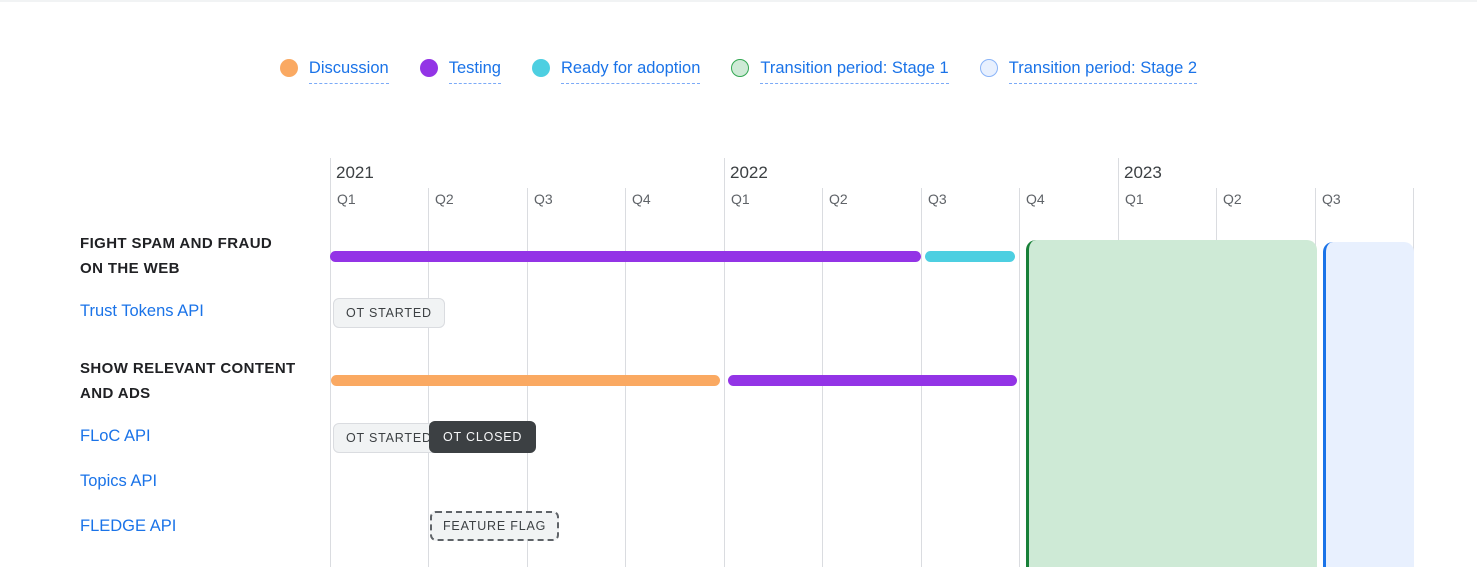 This screenshot has width=1477, height=567. Describe the element at coordinates (142, 311) in the screenshot. I see `link-trust-tokens-api: Trust Tokens API` at that location.